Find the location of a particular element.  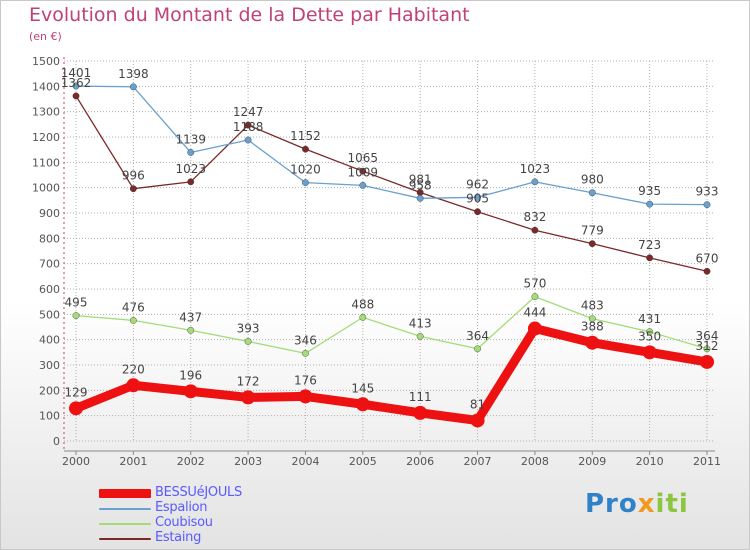

legend-swatch-estaing is located at coordinates (125, 539).